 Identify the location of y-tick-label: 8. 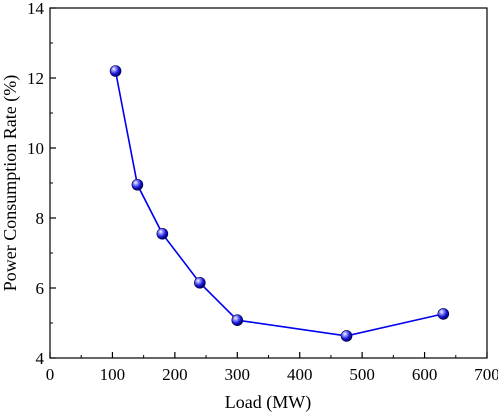
(40, 218).